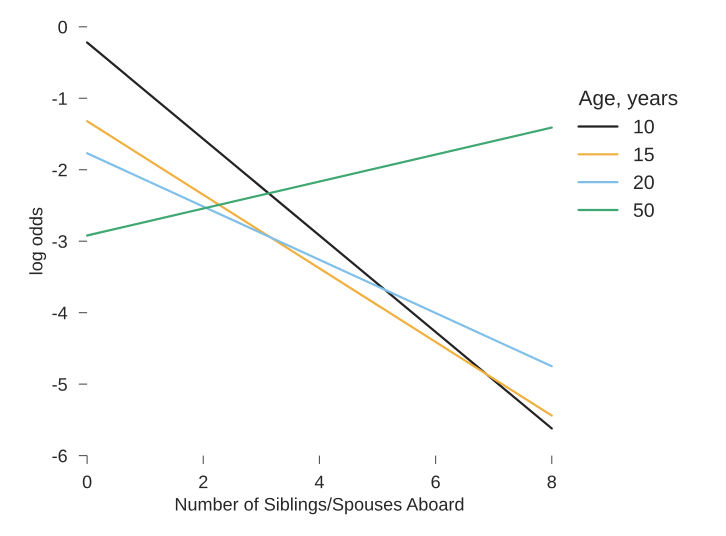 The height and width of the screenshot is (536, 726). I want to click on y-tick-label: -6, so click(59, 456).